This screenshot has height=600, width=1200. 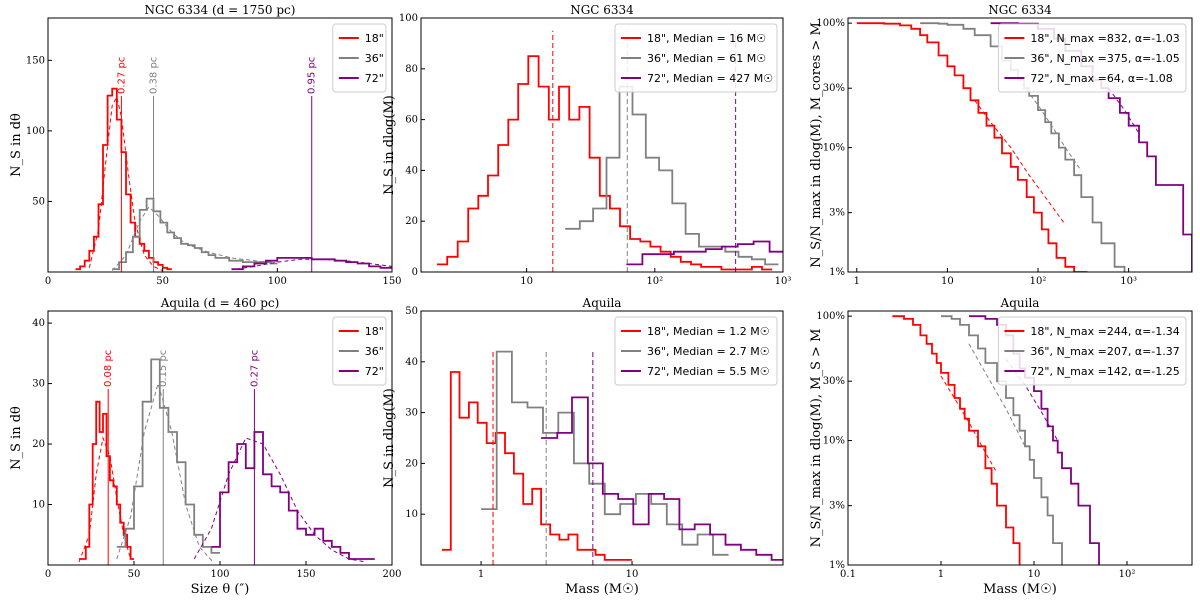 What do you see at coordinates (121, 75) in the screenshot?
I see `size-marker-label: 0.27 pc` at bounding box center [121, 75].